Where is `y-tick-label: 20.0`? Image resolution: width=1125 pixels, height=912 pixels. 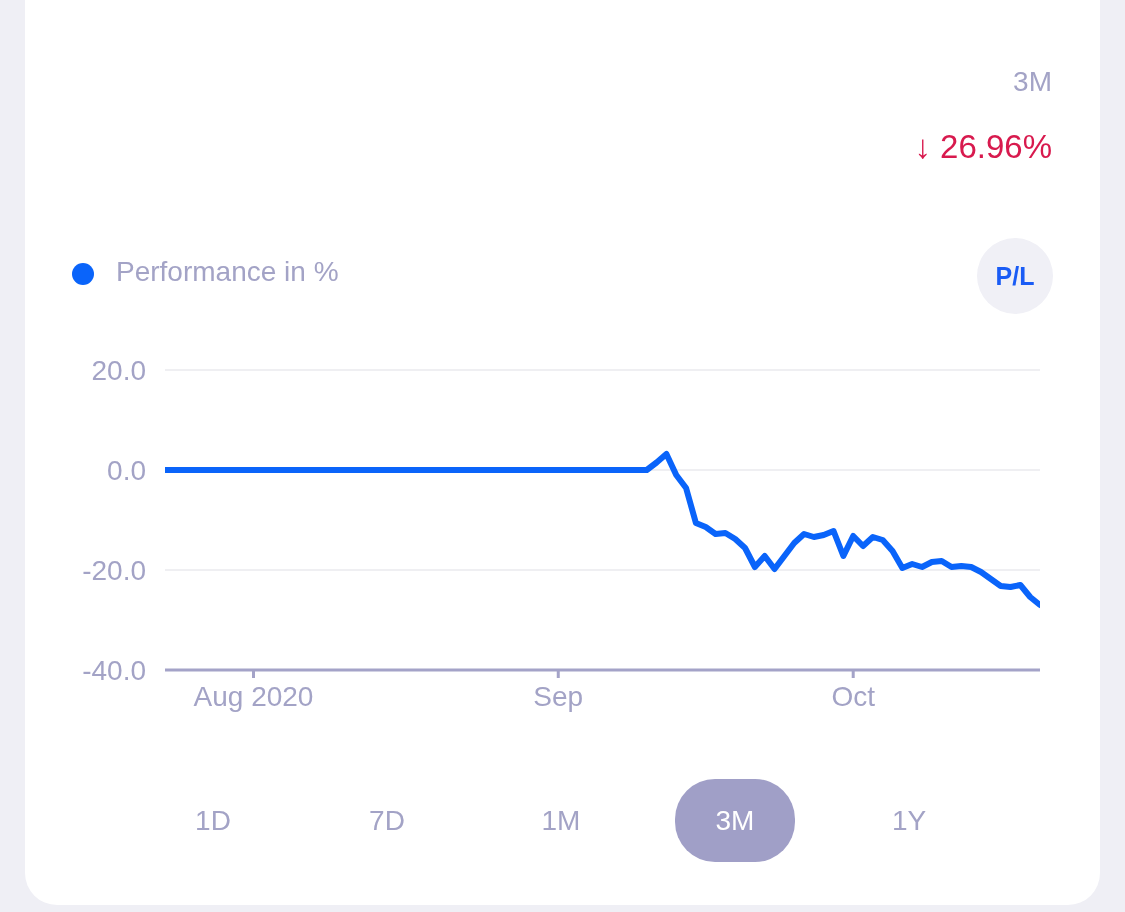 y-tick-label: 20.0 is located at coordinates (118, 370).